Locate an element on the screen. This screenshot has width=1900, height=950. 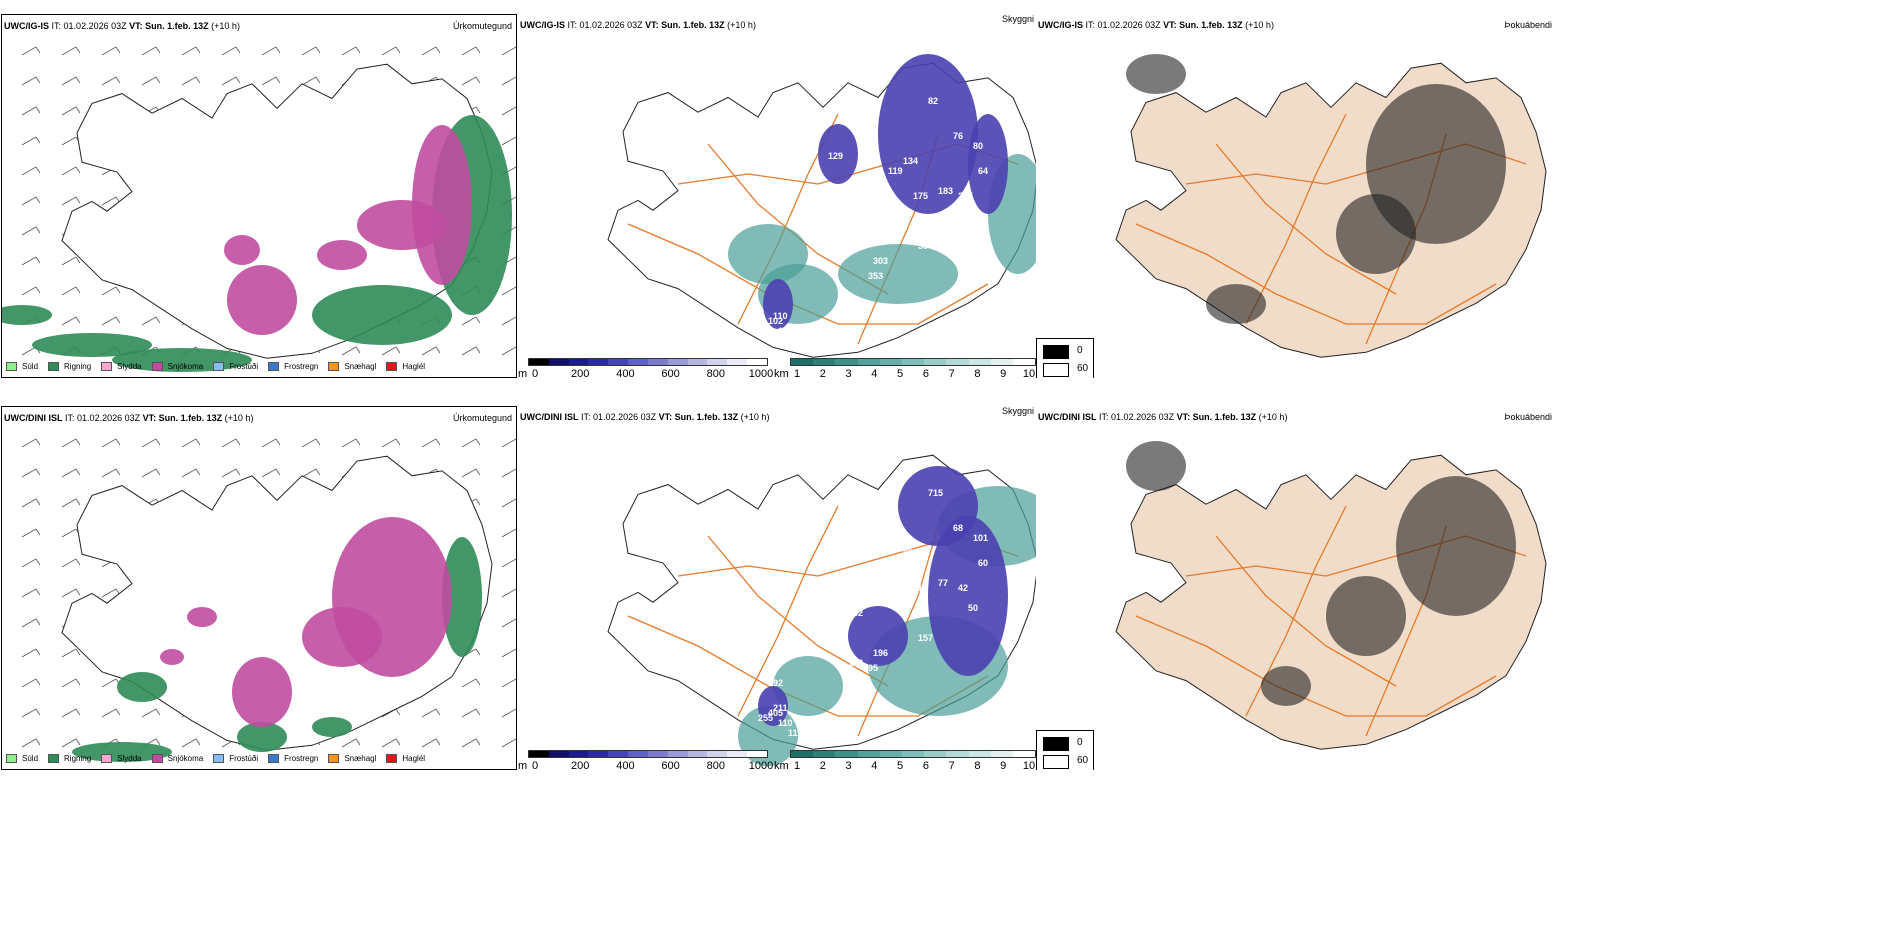
legend-label: Haglél is located at coordinates (414, 366).